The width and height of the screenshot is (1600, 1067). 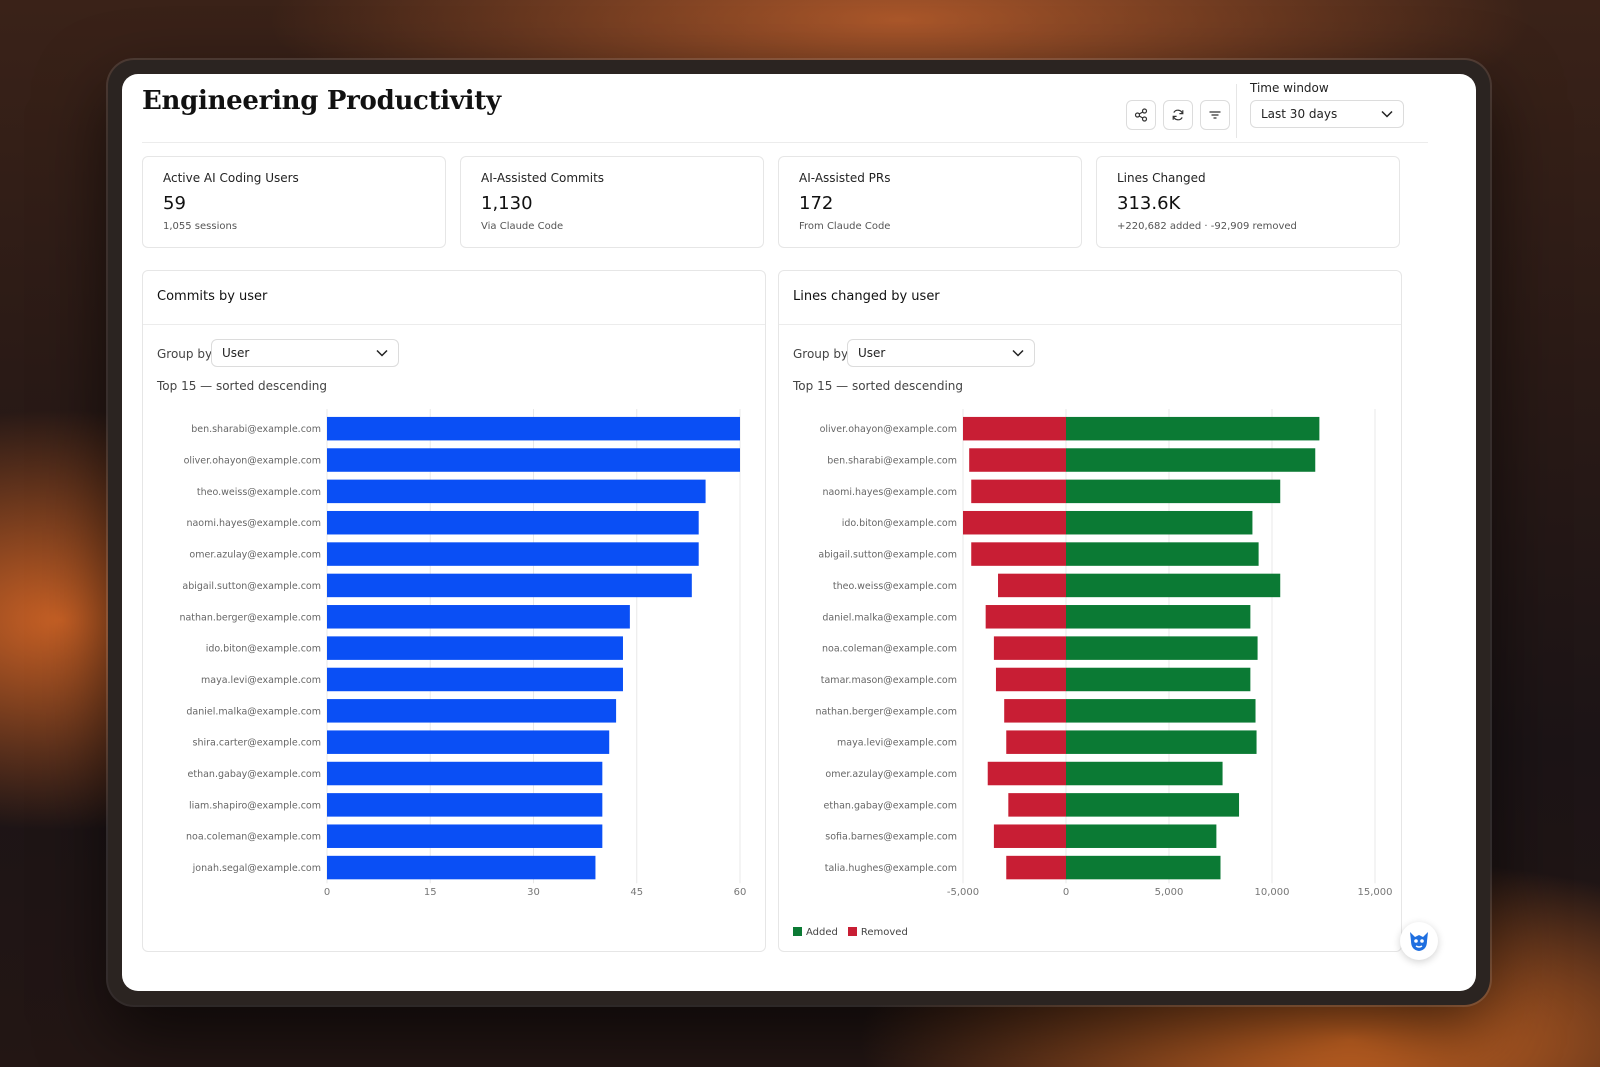 What do you see at coordinates (889, 492) in the screenshot?
I see `y-tick-label: naomi.hayes@example.com` at bounding box center [889, 492].